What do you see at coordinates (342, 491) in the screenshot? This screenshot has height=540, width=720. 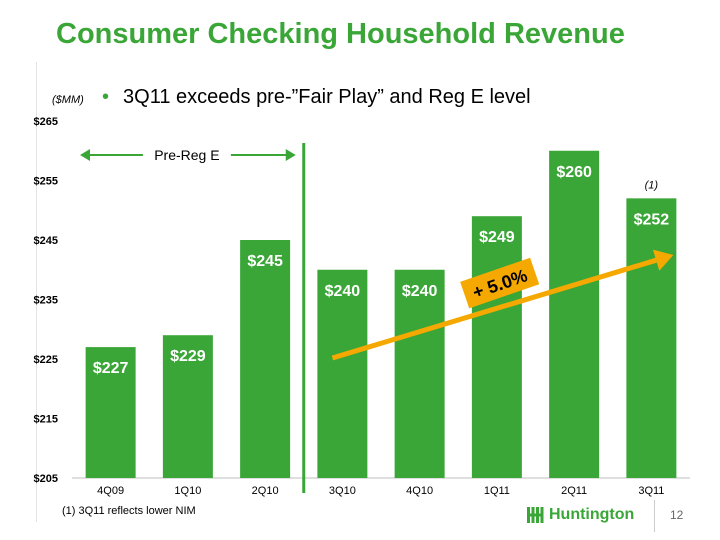 I see `x-tick-label: 3Q10` at bounding box center [342, 491].